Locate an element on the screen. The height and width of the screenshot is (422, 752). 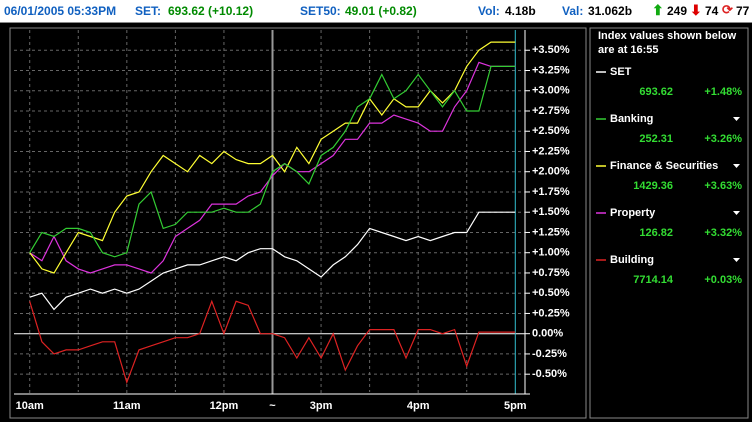
y-tick-label: +1.25% is located at coordinates (551, 232).